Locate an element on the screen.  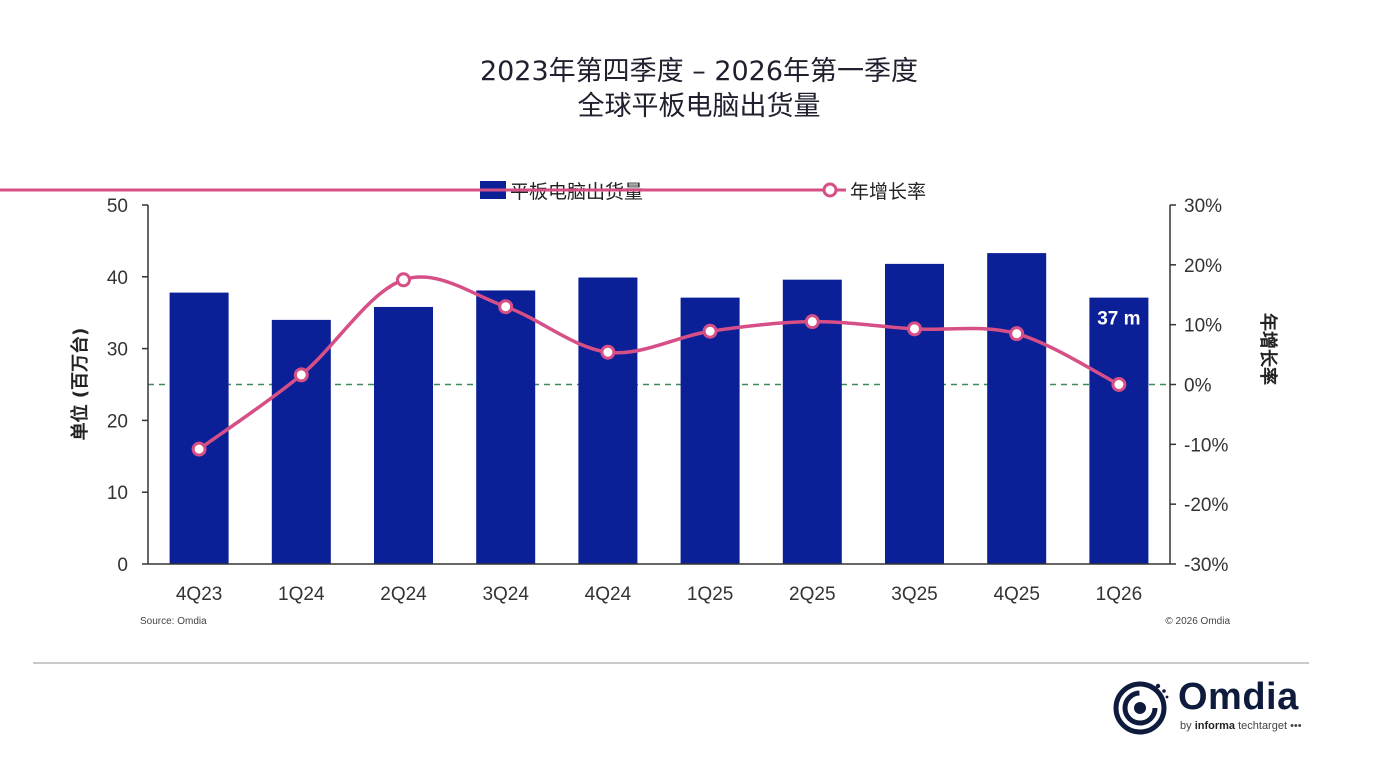
growth-rate-line is located at coordinates (659, 363).